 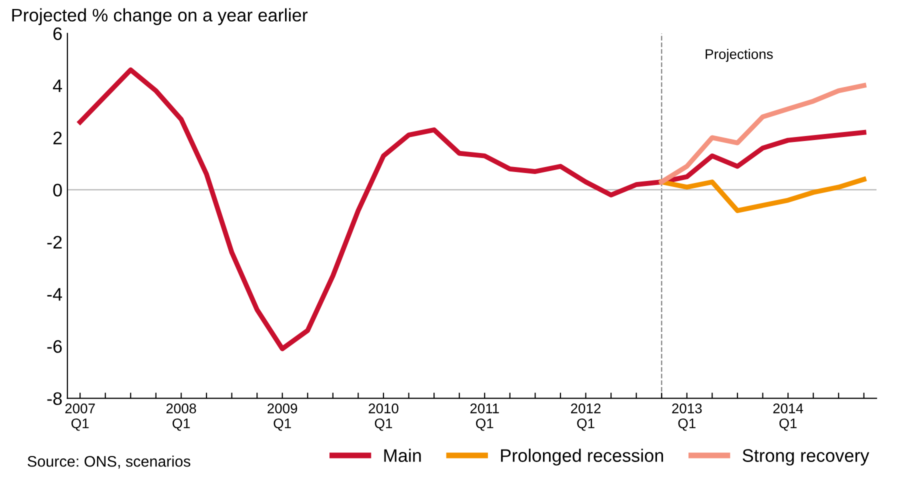 What do you see at coordinates (402, 455) in the screenshot?
I see `legend-label: Main` at bounding box center [402, 455].